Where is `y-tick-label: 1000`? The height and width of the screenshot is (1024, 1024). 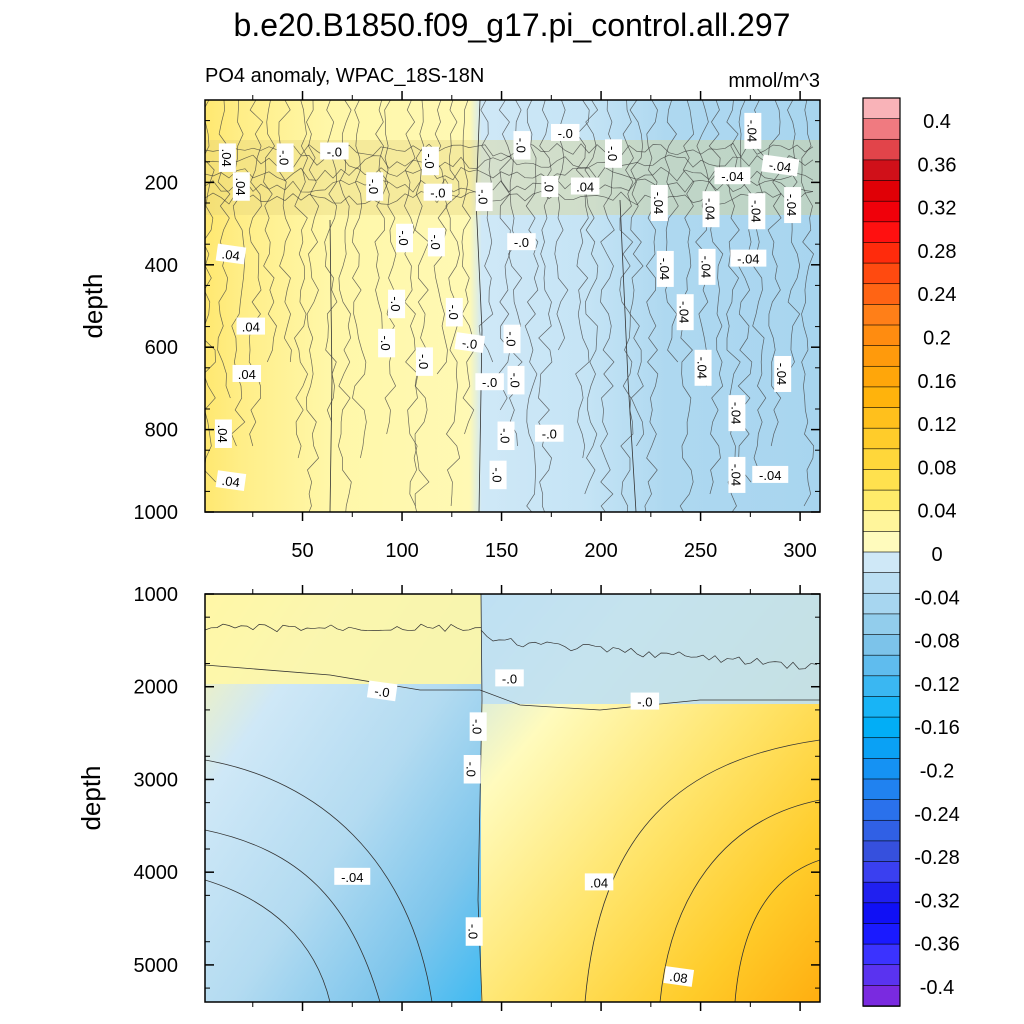 y-tick-label: 1000 is located at coordinates (156, 595).